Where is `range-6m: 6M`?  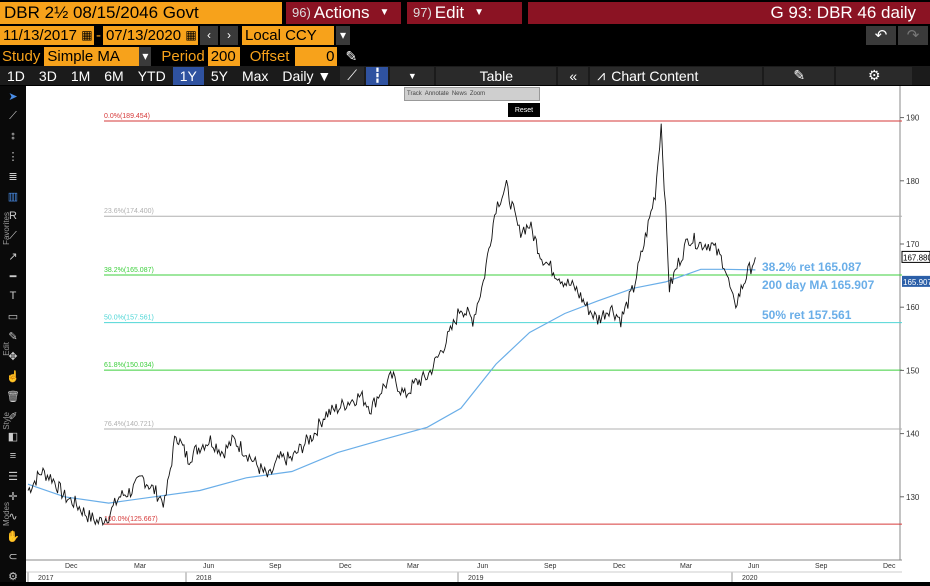 range-6m: 6M is located at coordinates (114, 75).